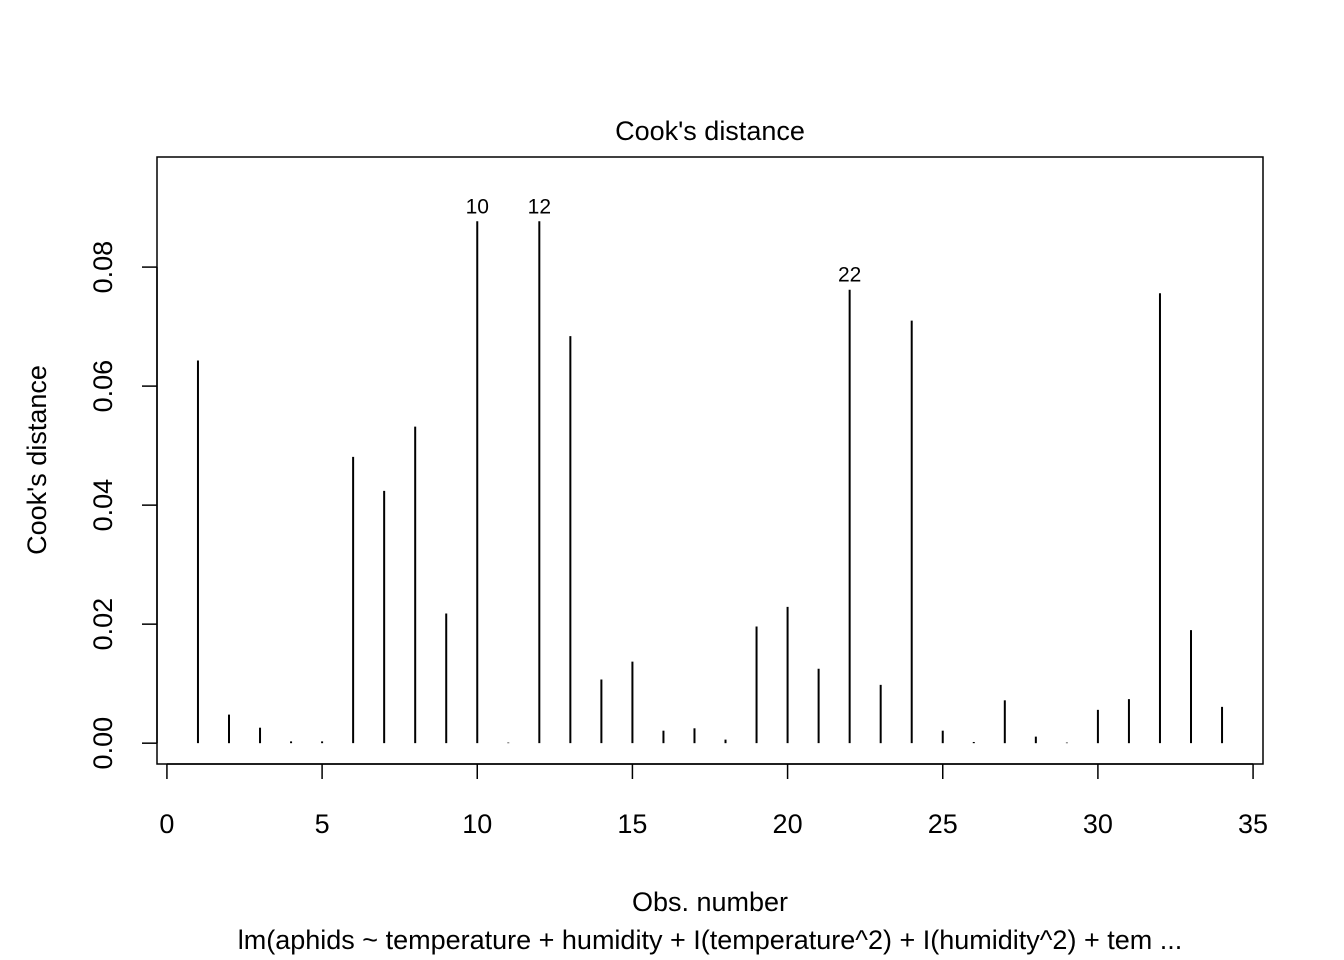 This screenshot has height=960, width=1344. What do you see at coordinates (664, 240) in the screenshot?
I see `point-labels-group: 10 12 22` at bounding box center [664, 240].